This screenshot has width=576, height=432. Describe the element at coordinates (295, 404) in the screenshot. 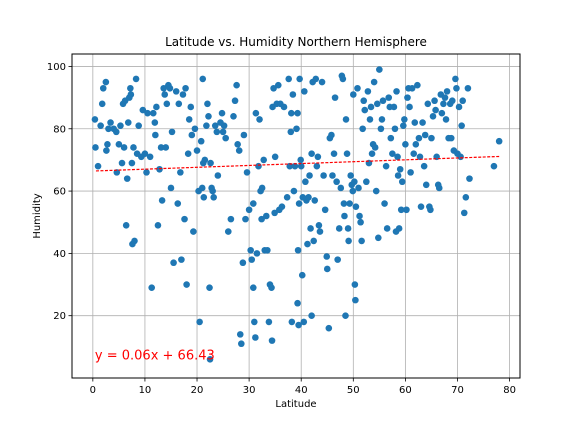

I see `x-axis-label: Latitude` at that location.